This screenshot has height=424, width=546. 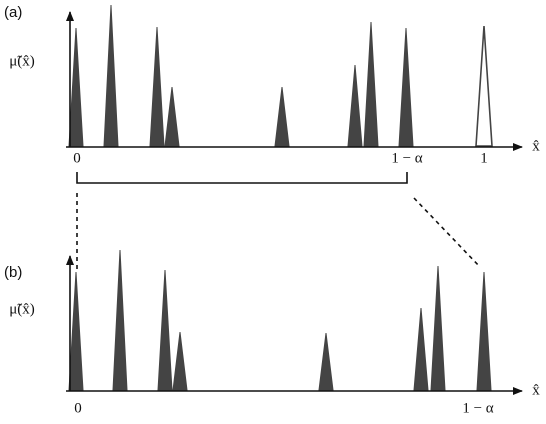 What do you see at coordinates (13, 272) in the screenshot?
I see `panel-label: (b)` at bounding box center [13, 272].